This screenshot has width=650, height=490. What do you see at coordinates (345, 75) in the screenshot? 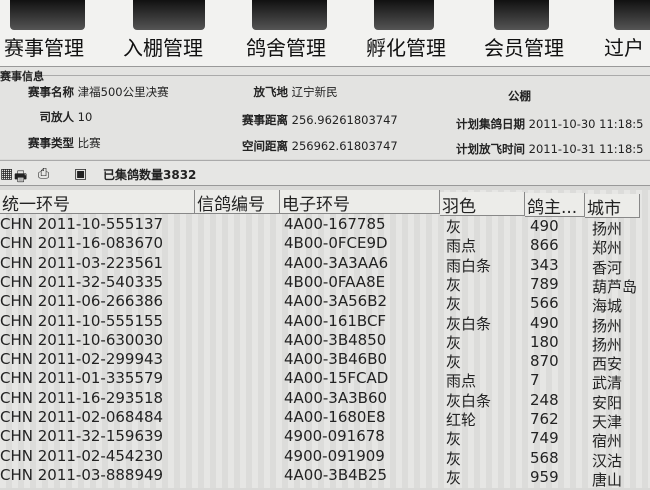
I see `divider` at bounding box center [345, 75].